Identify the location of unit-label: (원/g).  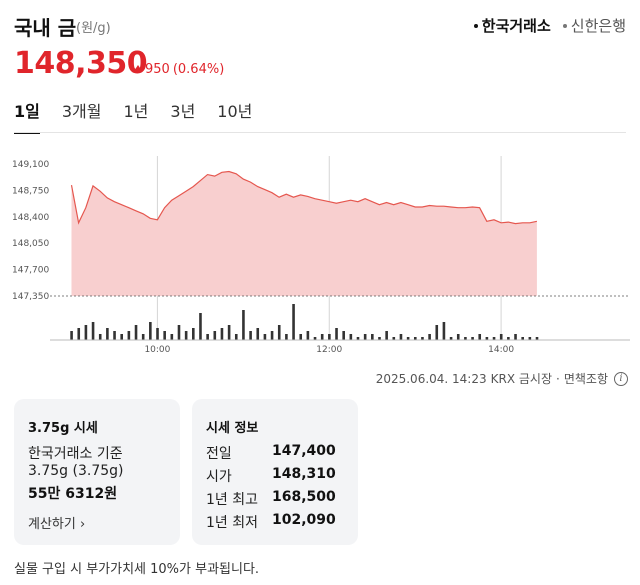
(93, 28).